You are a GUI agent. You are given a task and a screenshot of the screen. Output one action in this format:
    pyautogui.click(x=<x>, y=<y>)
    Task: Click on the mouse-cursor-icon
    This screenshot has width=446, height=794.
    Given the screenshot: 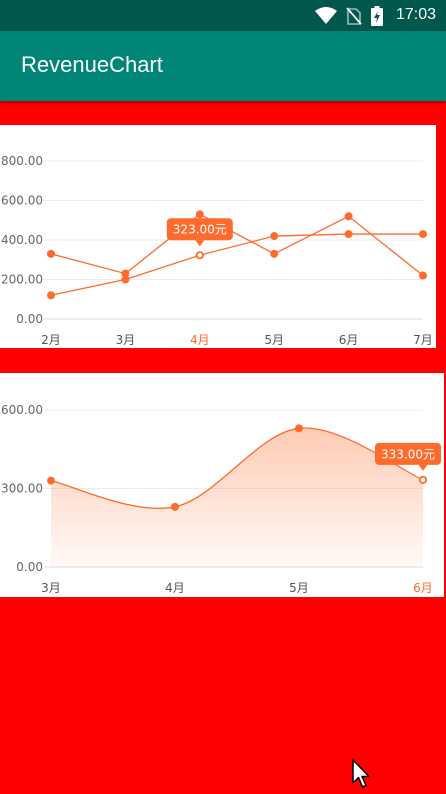 What is the action you would take?
    pyautogui.click(x=362, y=774)
    